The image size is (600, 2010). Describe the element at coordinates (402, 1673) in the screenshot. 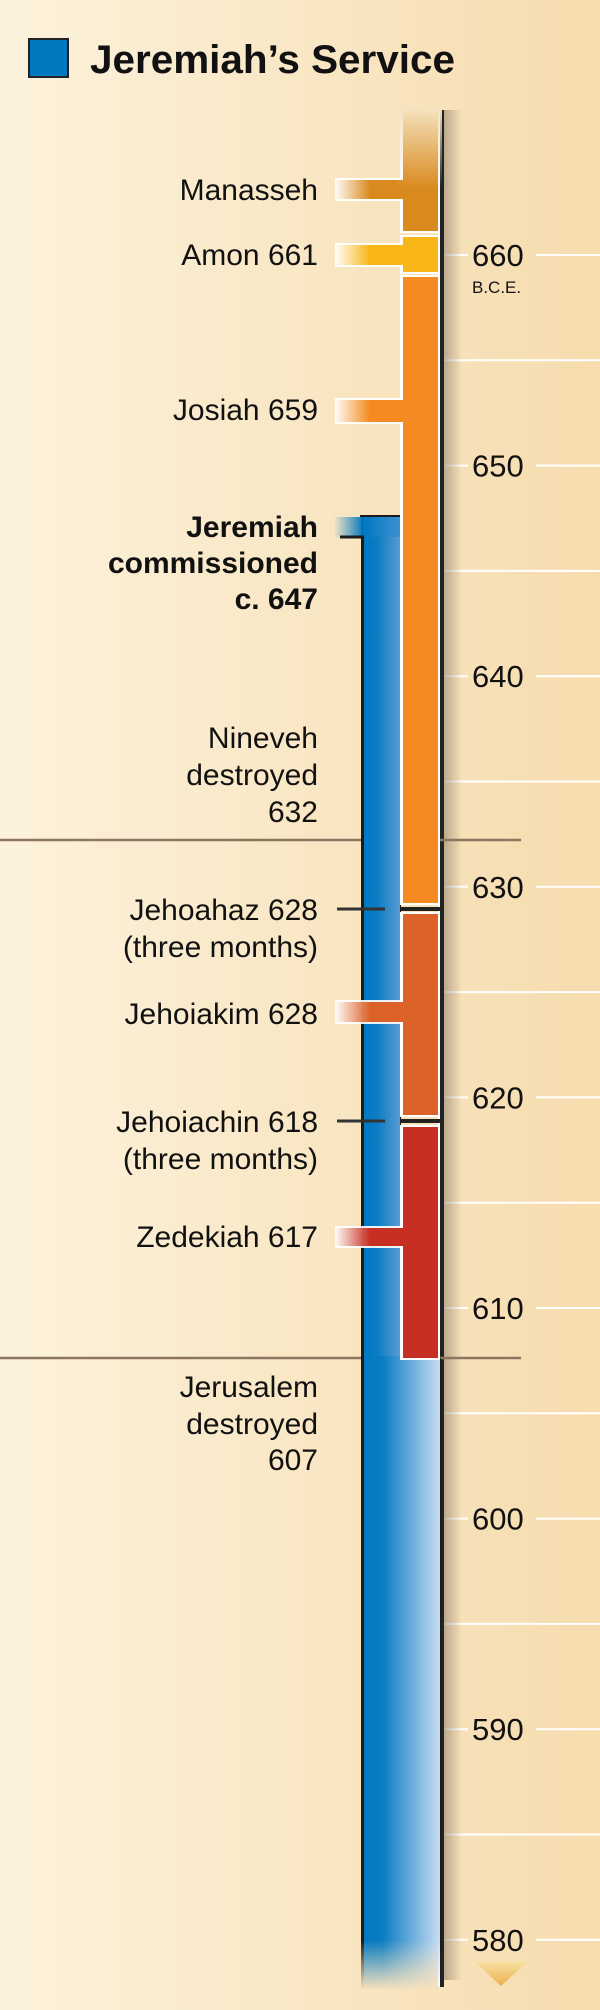

I see `jeremiah-bar-lower` at that location.